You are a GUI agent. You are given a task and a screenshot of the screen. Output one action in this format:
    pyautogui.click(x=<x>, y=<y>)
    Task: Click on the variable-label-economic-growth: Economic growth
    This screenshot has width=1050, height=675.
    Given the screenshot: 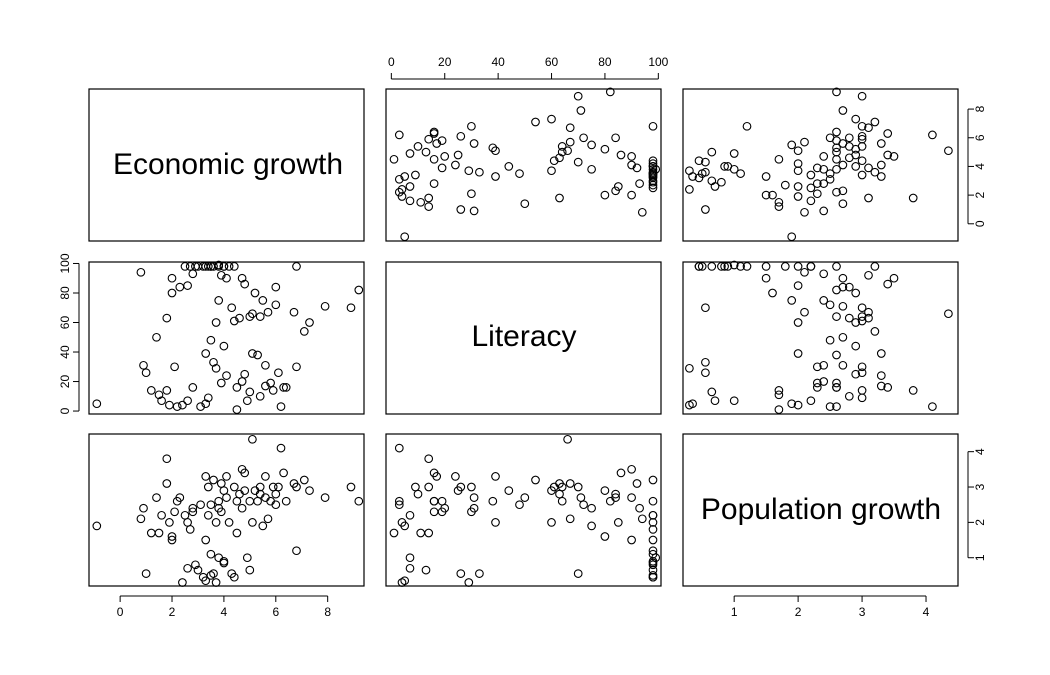 What is the action you would take?
    pyautogui.click(x=228, y=164)
    